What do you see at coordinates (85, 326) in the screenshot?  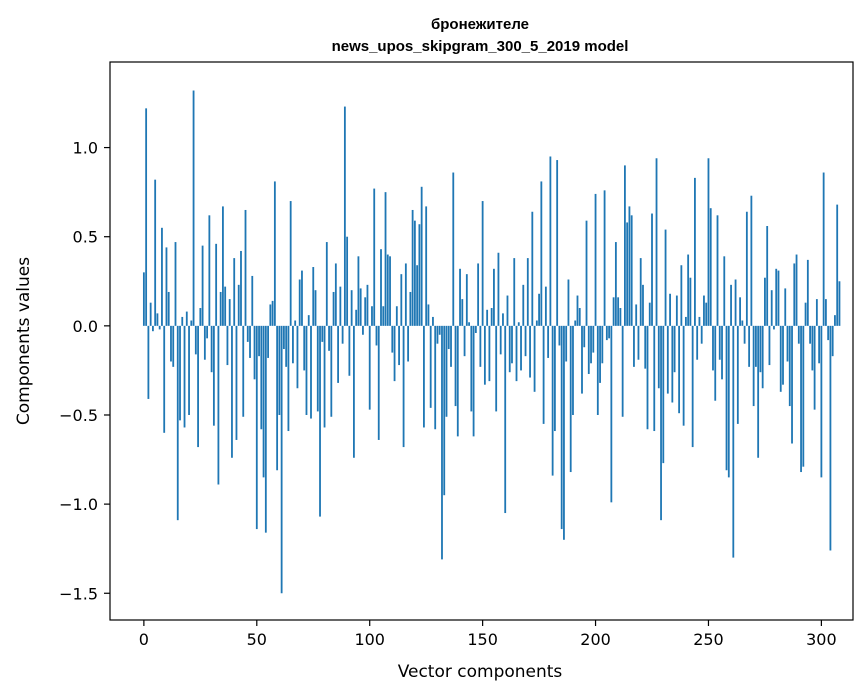 I see `y-tick-label: 0.0` at bounding box center [85, 326].